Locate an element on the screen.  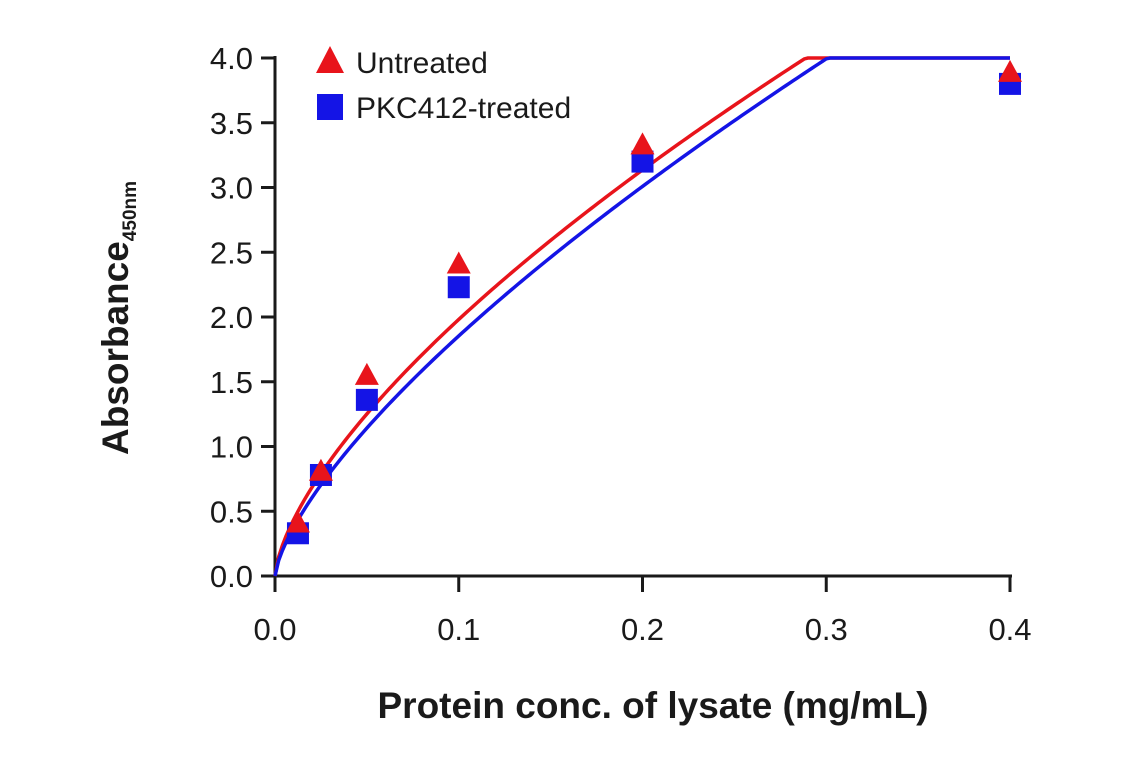
x-tick-label: 0.3 is located at coordinates (826, 629).